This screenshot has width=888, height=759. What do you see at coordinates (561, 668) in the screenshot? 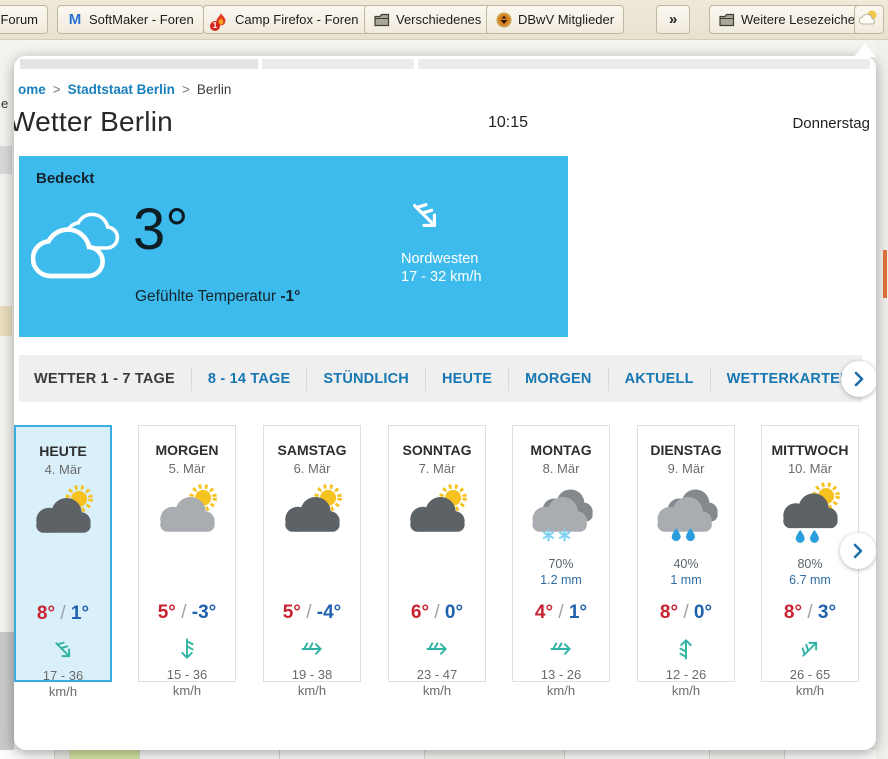
I see `wind-info: 13 - 26 km/h` at bounding box center [561, 668].